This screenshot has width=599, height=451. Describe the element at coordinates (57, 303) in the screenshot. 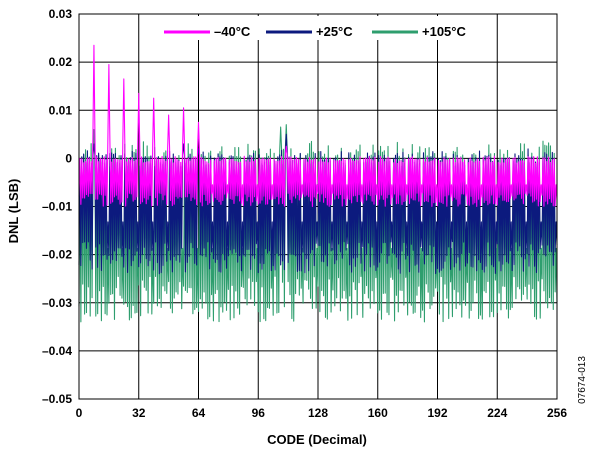

I see `y-tick-label: –0.03` at that location.